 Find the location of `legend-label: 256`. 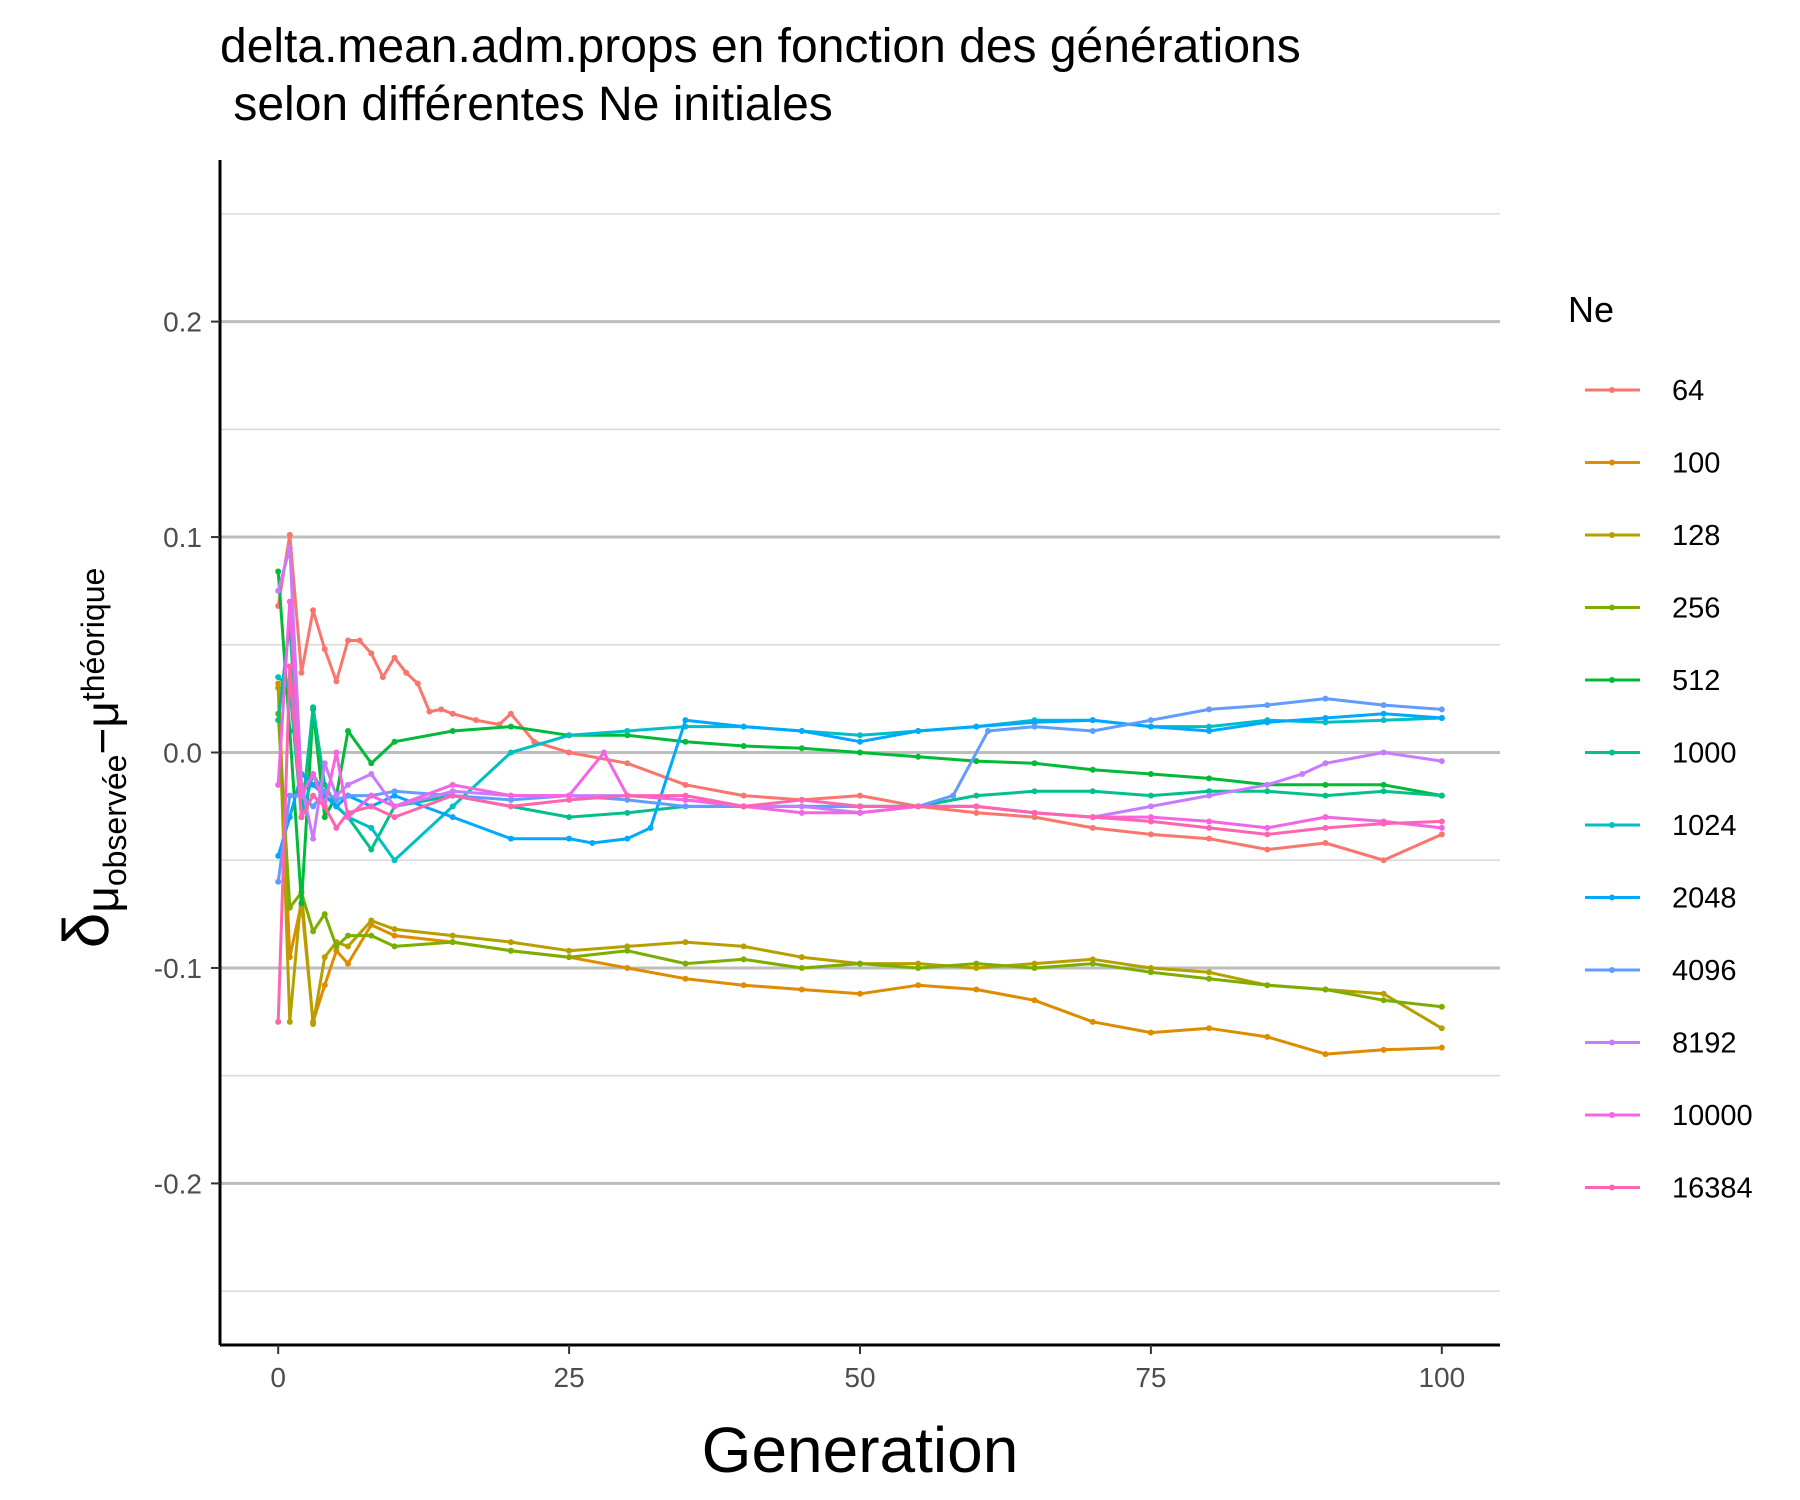

legend-label: 256 is located at coordinates (1696, 609).